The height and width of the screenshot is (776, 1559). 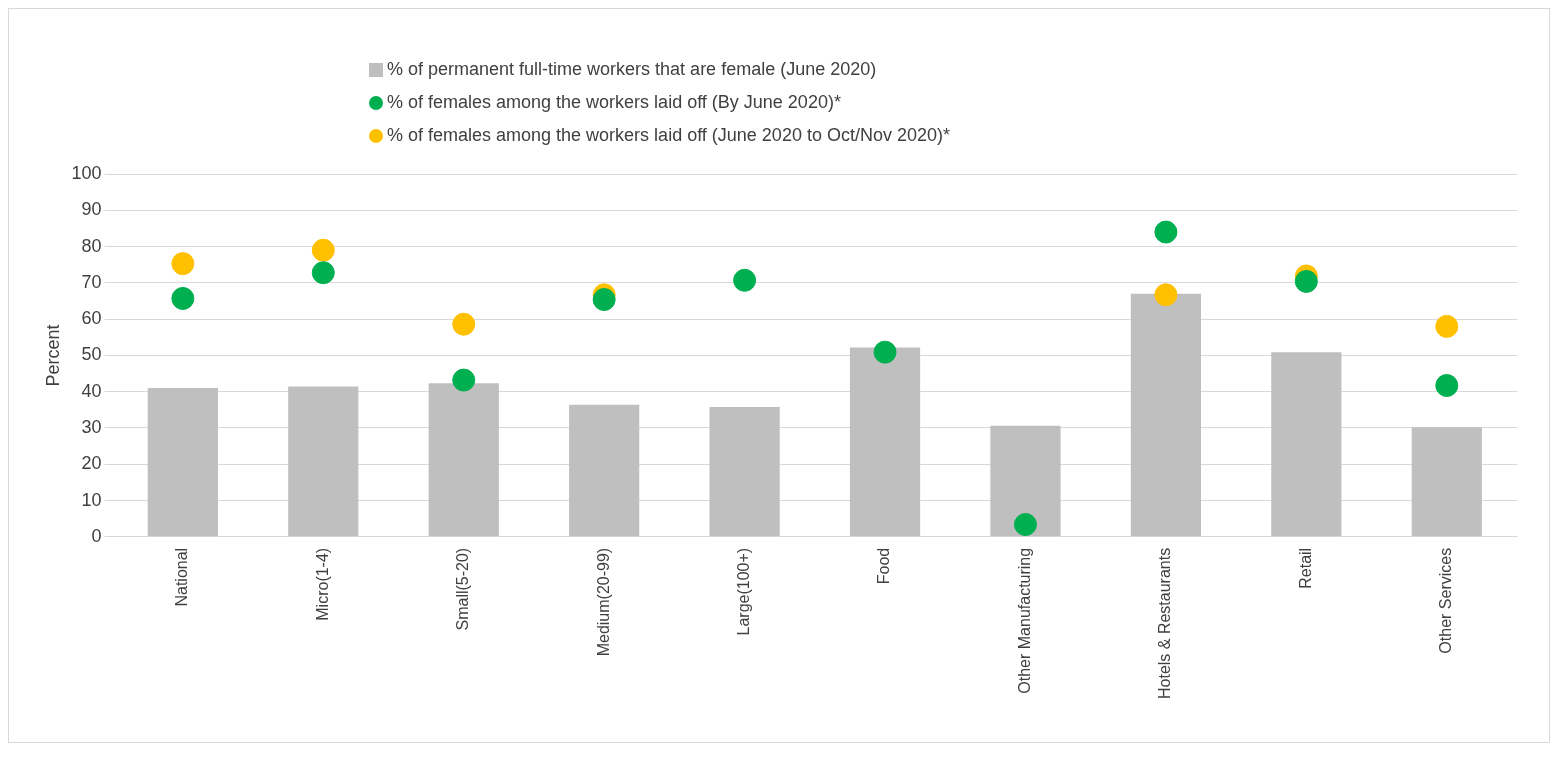 I want to click on x-tick-label: Hotels & Restaurants, so click(x=1165, y=623).